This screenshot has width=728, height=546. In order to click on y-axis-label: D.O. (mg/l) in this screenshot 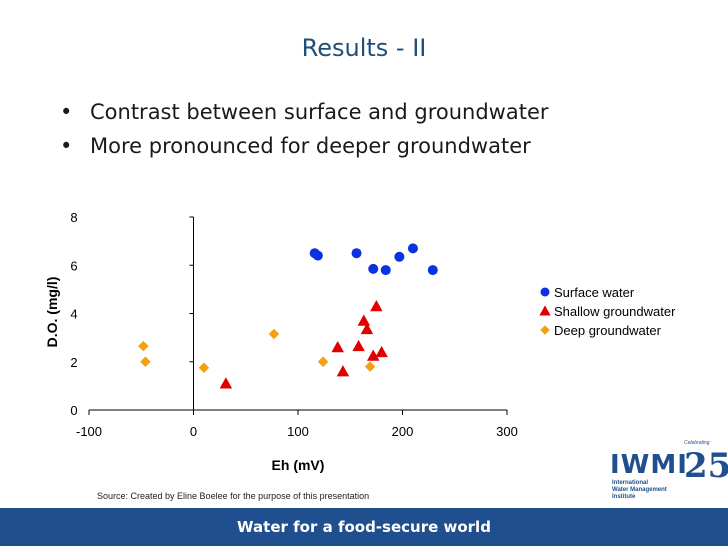, I will do `click(52, 312)`.